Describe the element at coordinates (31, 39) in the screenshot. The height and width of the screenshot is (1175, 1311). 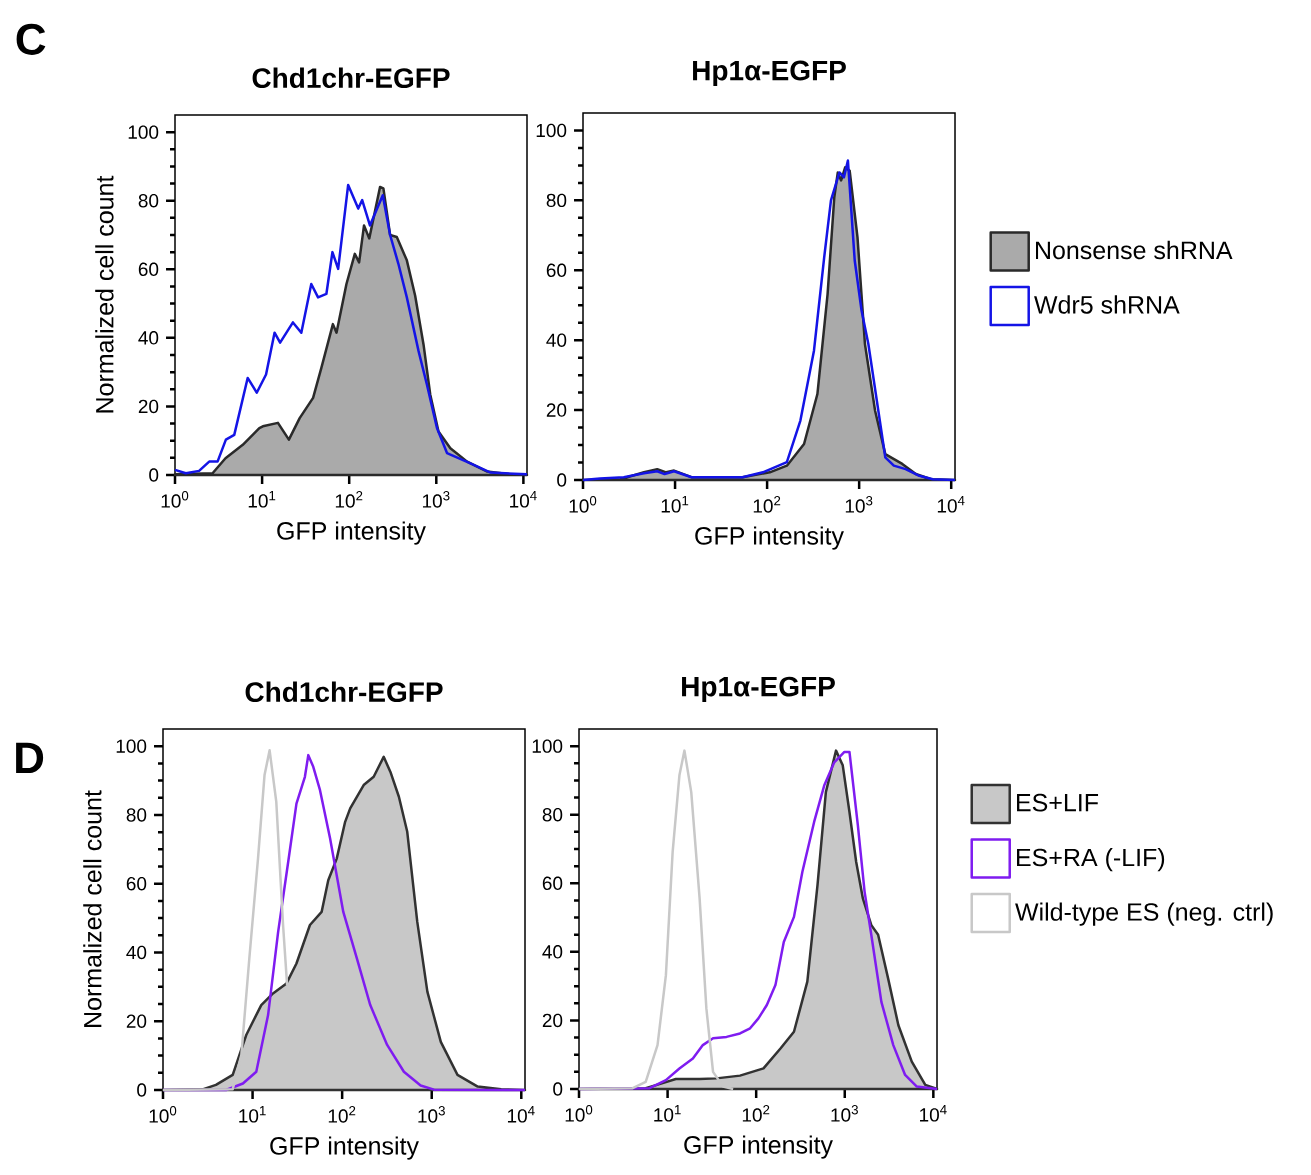
I see `text: C` at that location.